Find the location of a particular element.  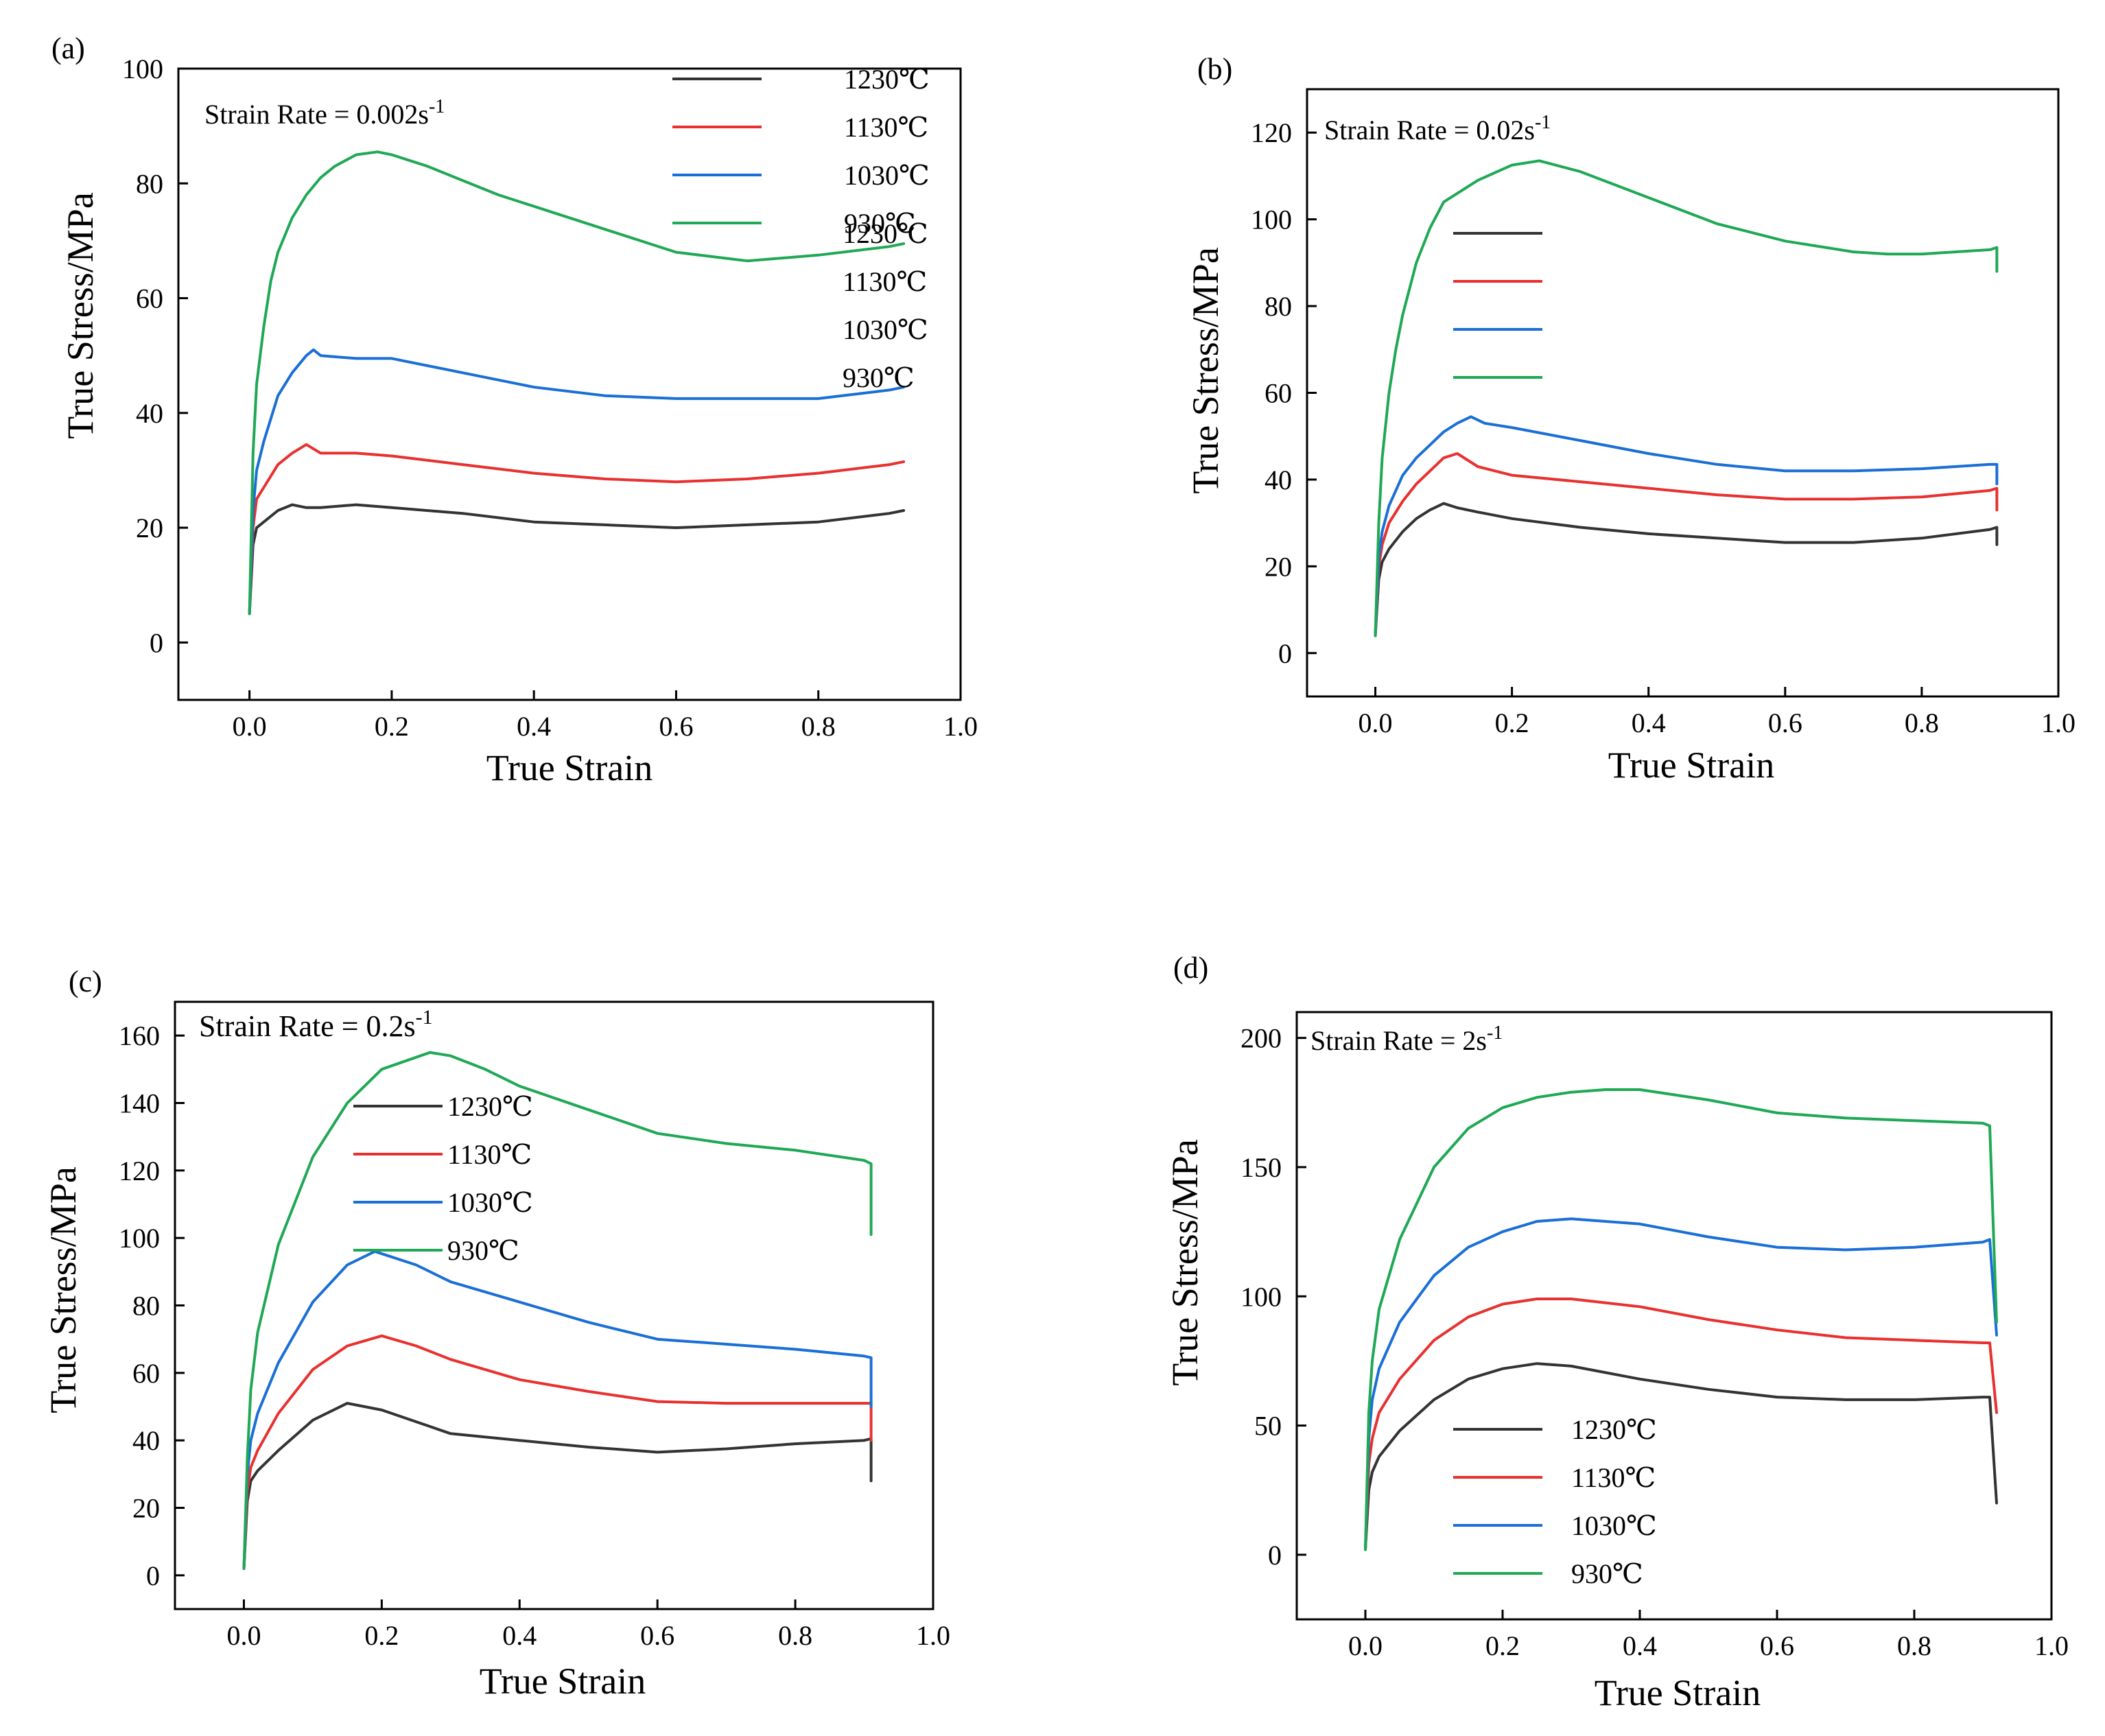

strain-rate-annotation: Strain Rate = 0.002s-1 is located at coordinates (324, 113).